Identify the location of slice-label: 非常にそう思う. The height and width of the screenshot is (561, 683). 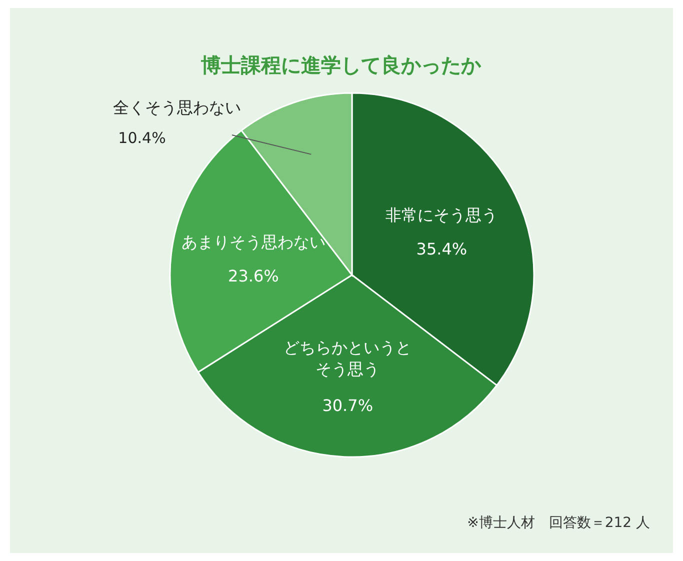
(442, 215).